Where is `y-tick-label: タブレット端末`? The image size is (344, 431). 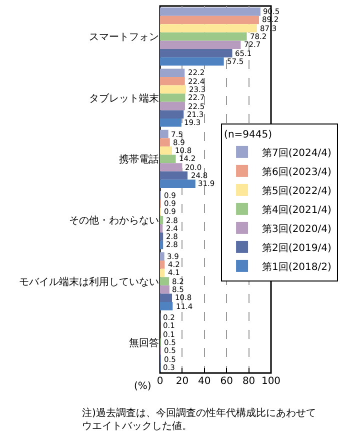 y-tick-label: タブレット端末 is located at coordinates (124, 98).